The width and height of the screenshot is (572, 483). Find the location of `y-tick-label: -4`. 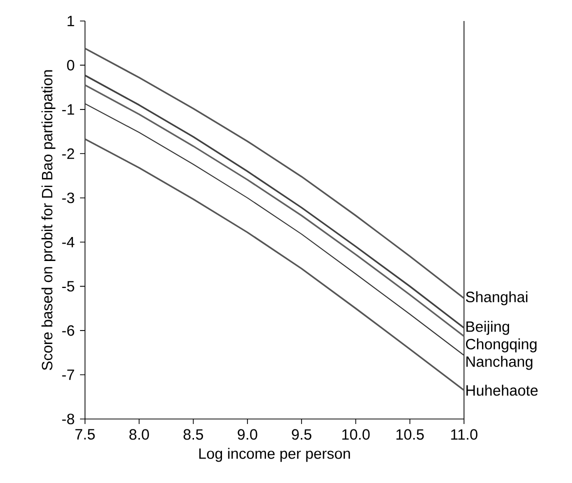

y-tick-label: -4 is located at coordinates (68, 242).